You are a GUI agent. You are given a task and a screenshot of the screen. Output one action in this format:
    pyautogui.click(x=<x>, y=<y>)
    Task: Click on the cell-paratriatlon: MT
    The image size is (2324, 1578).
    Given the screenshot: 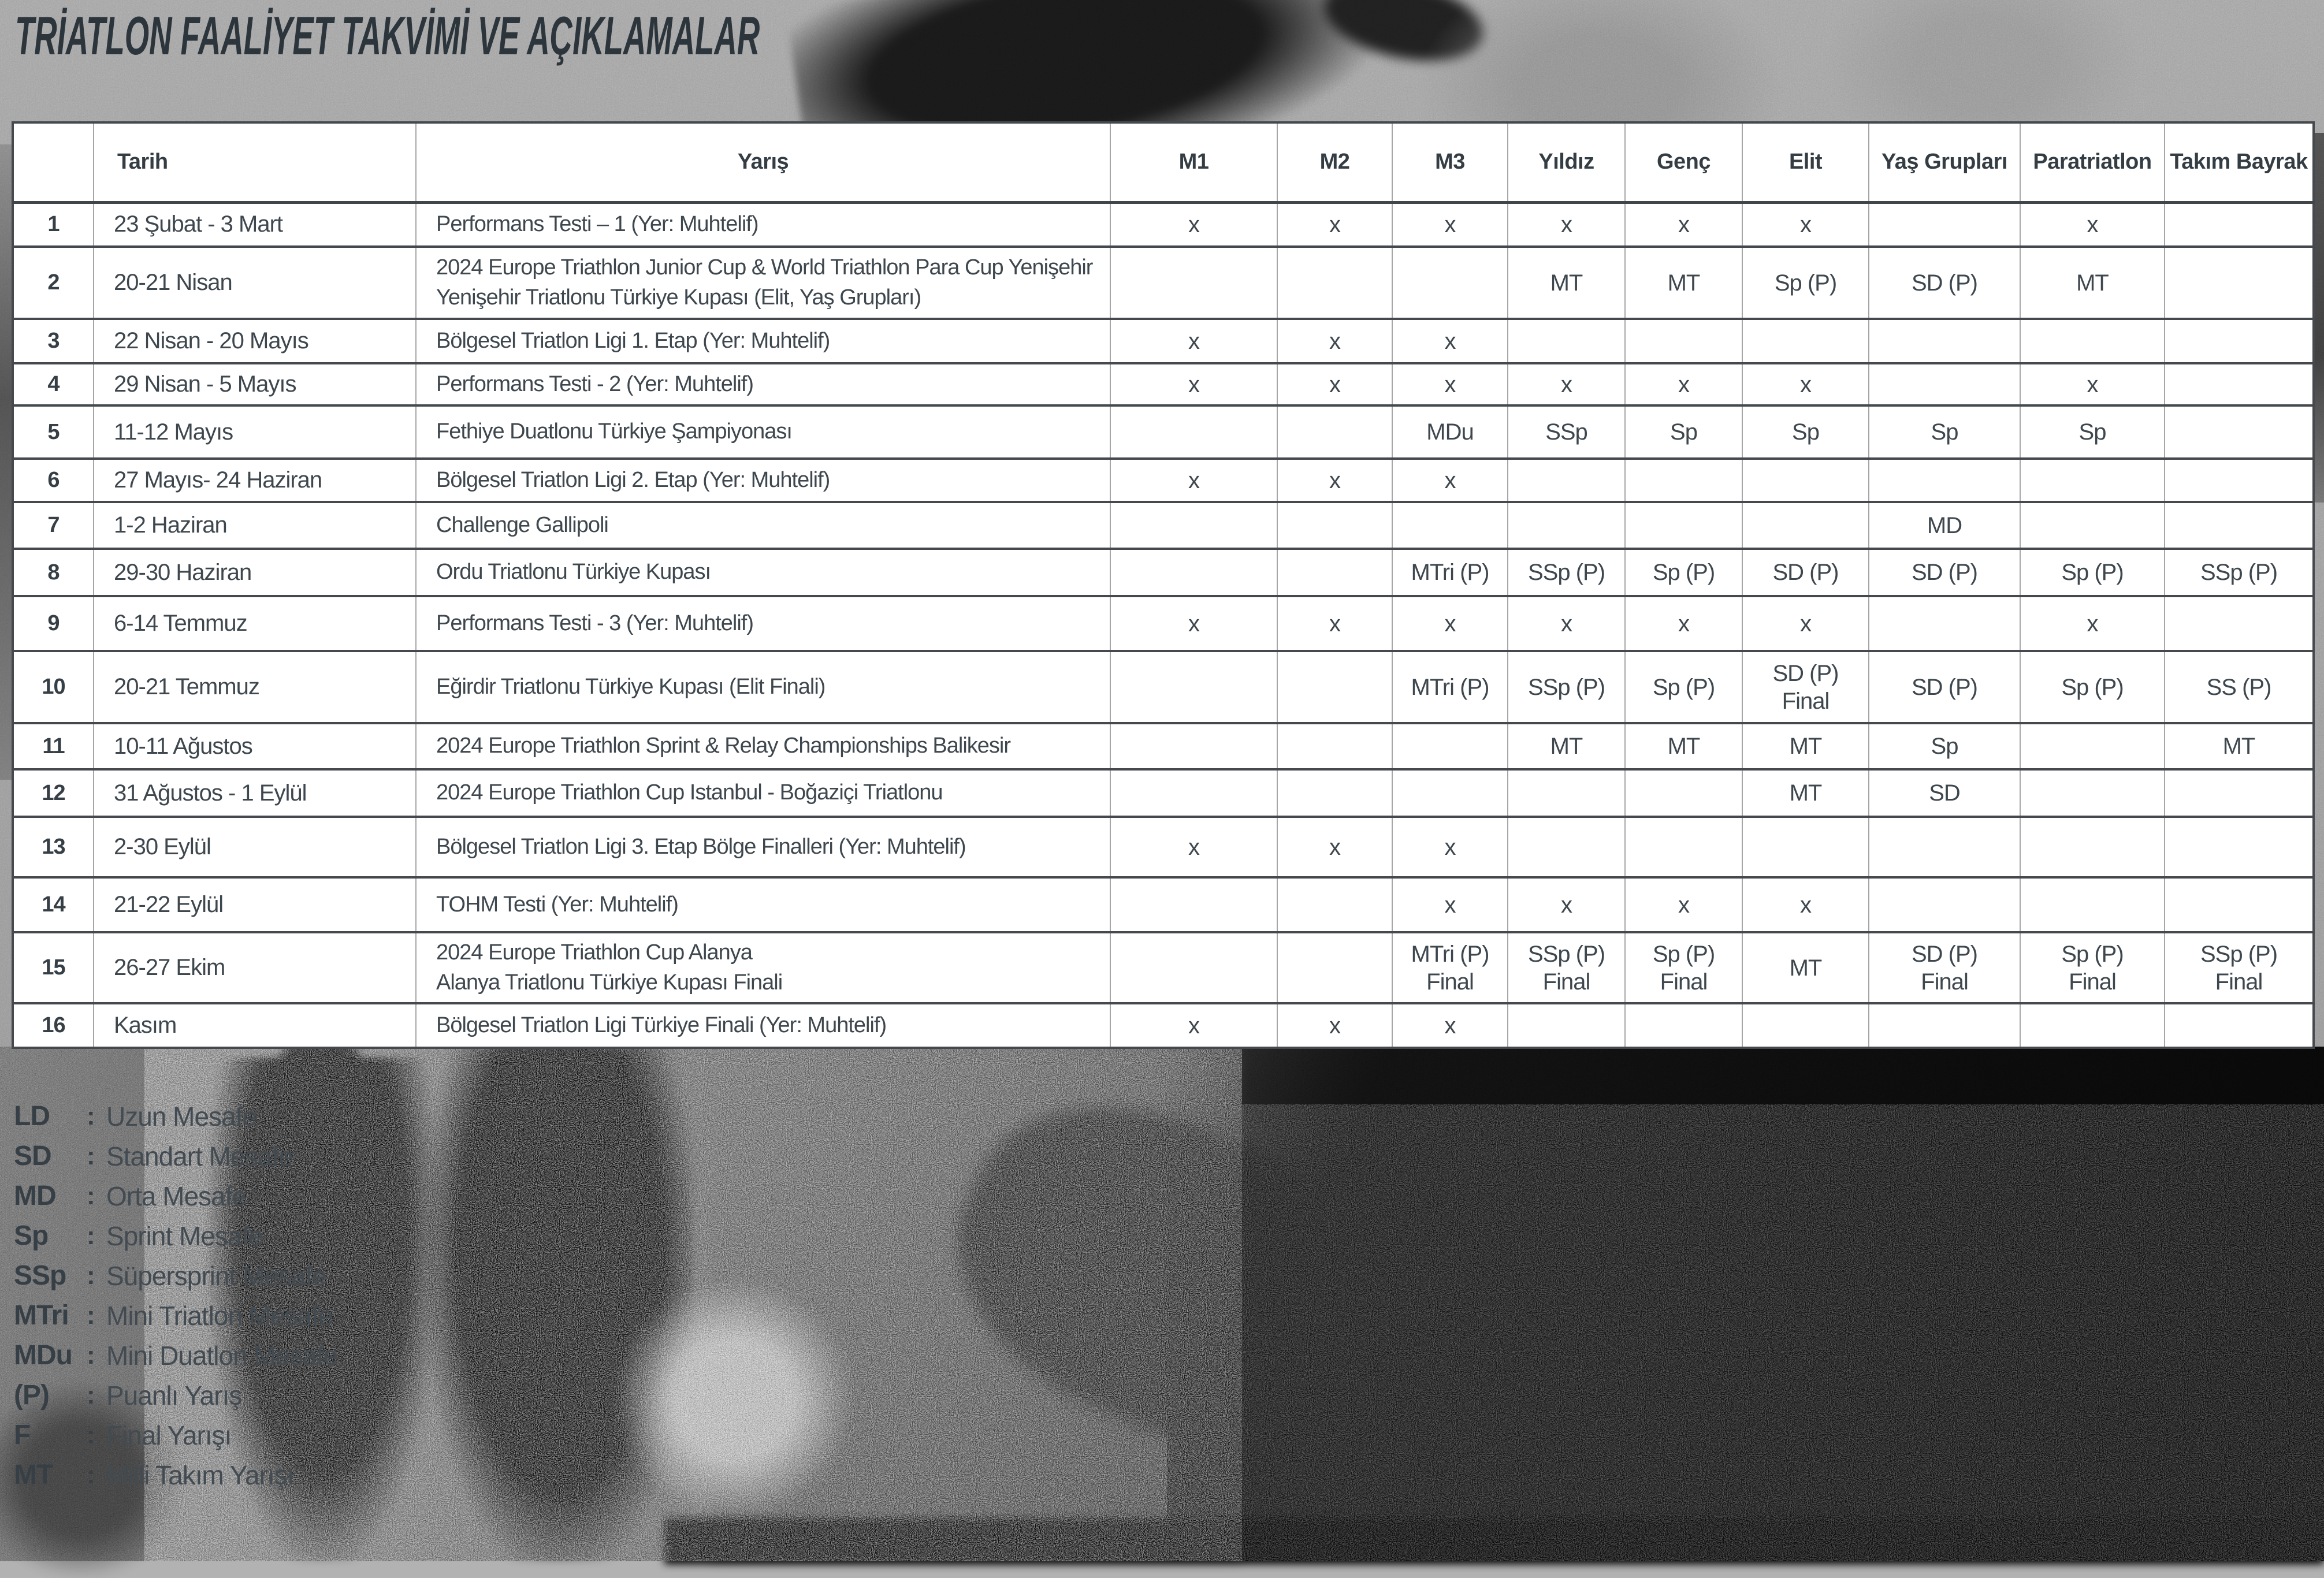 What is the action you would take?
    pyautogui.click(x=2092, y=283)
    